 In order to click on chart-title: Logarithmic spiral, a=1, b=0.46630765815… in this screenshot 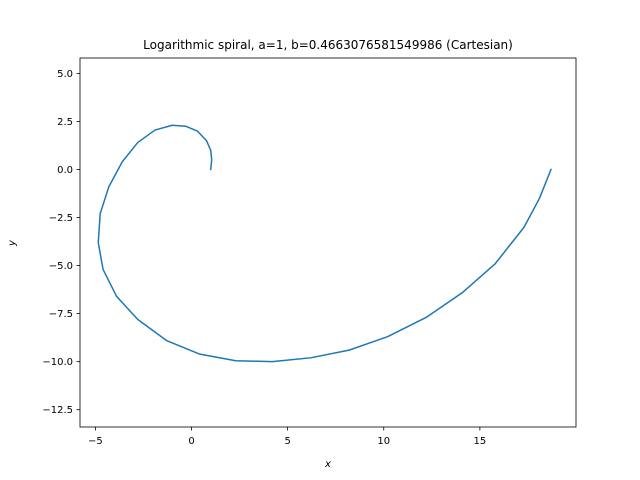, I will do `click(328, 45)`.